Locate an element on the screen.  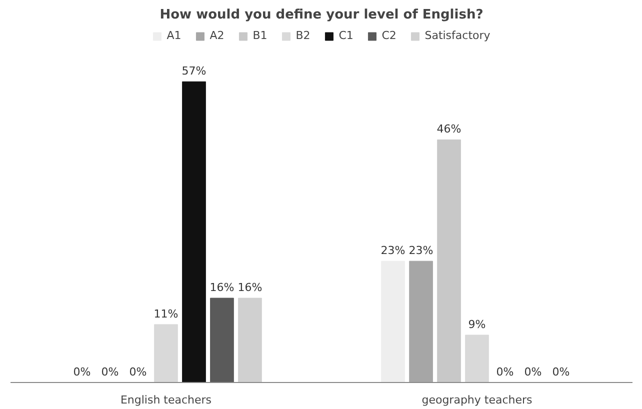
data-label: 9% is located at coordinates (477, 324).